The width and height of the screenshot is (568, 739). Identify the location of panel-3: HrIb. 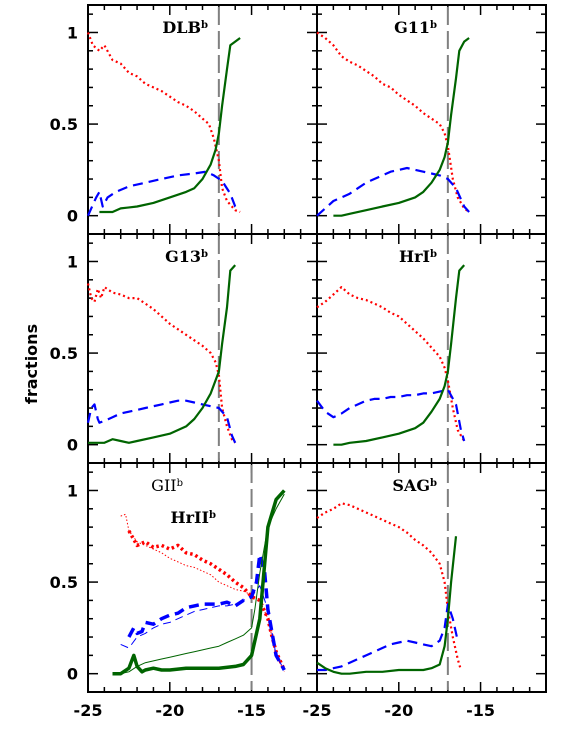
(431, 348).